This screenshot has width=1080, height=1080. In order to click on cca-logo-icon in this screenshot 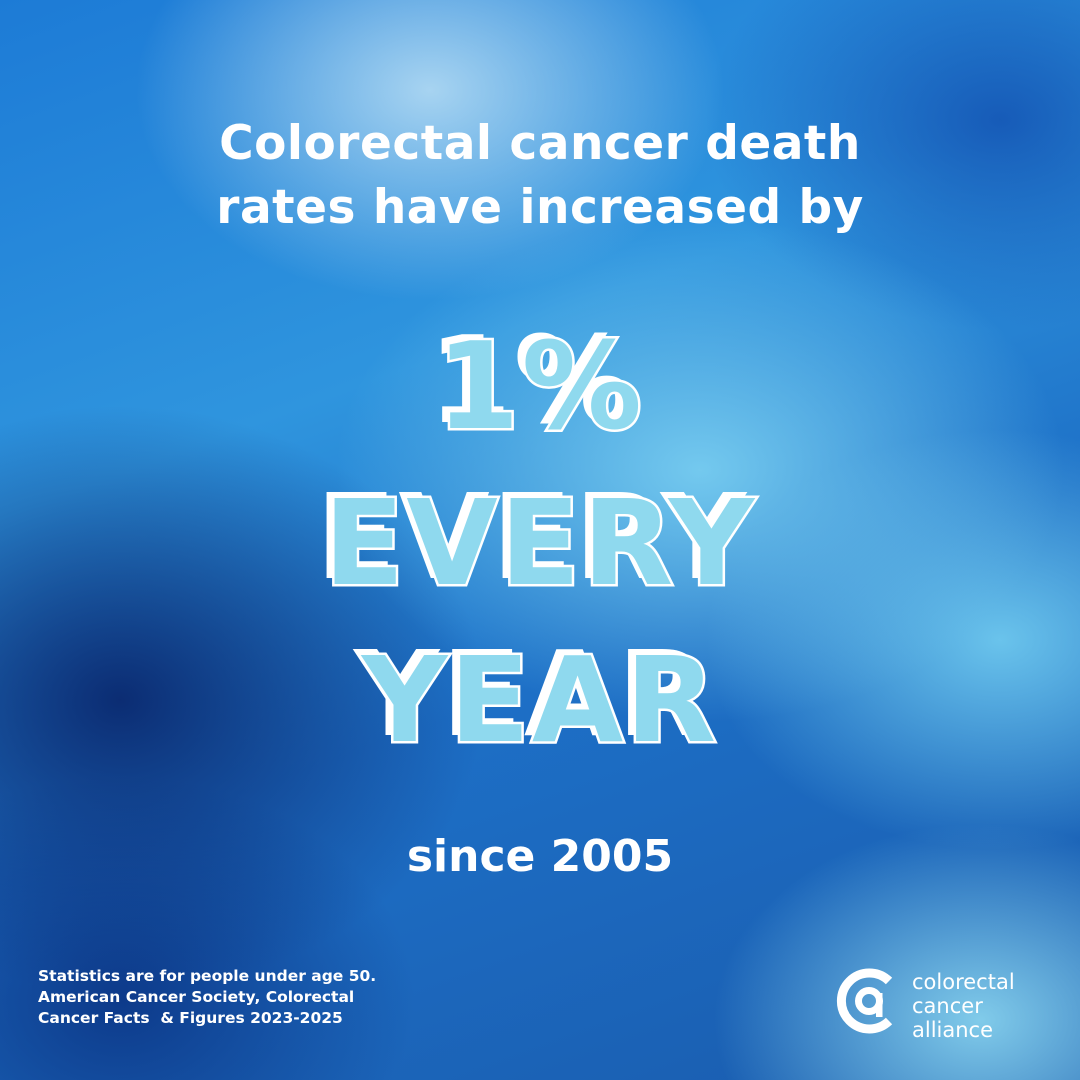, I will do `click(864, 1001)`.